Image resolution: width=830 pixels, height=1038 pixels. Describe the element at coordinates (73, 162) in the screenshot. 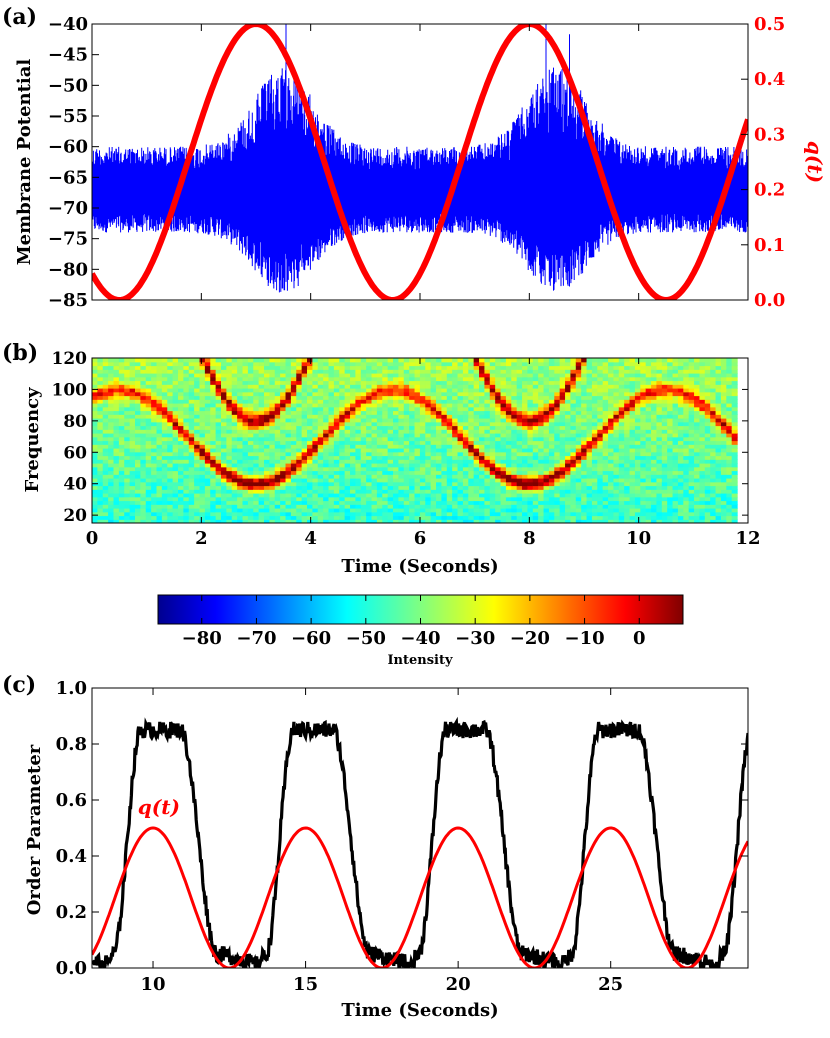

I see `panel-a-left-axis: −85−80−75−70−65−60−55−50−45−40` at that location.